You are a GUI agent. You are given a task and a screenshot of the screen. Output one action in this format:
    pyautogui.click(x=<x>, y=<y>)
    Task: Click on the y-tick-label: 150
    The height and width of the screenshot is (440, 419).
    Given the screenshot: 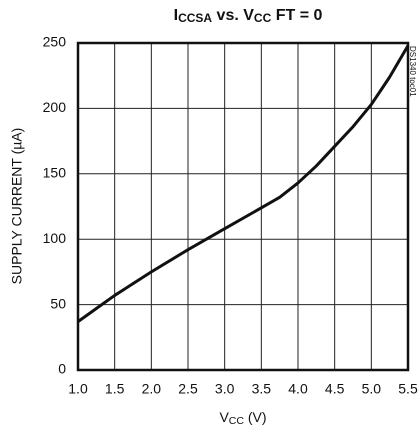 What is the action you would take?
    pyautogui.click(x=55, y=173)
    